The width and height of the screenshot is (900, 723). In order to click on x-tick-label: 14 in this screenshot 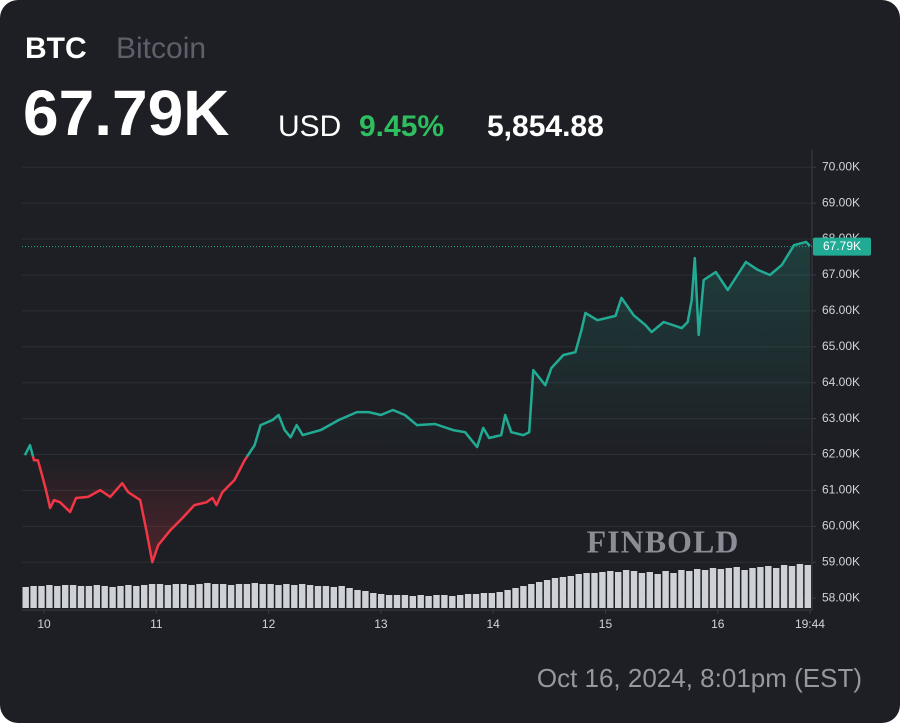, I will do `click(494, 624)`.